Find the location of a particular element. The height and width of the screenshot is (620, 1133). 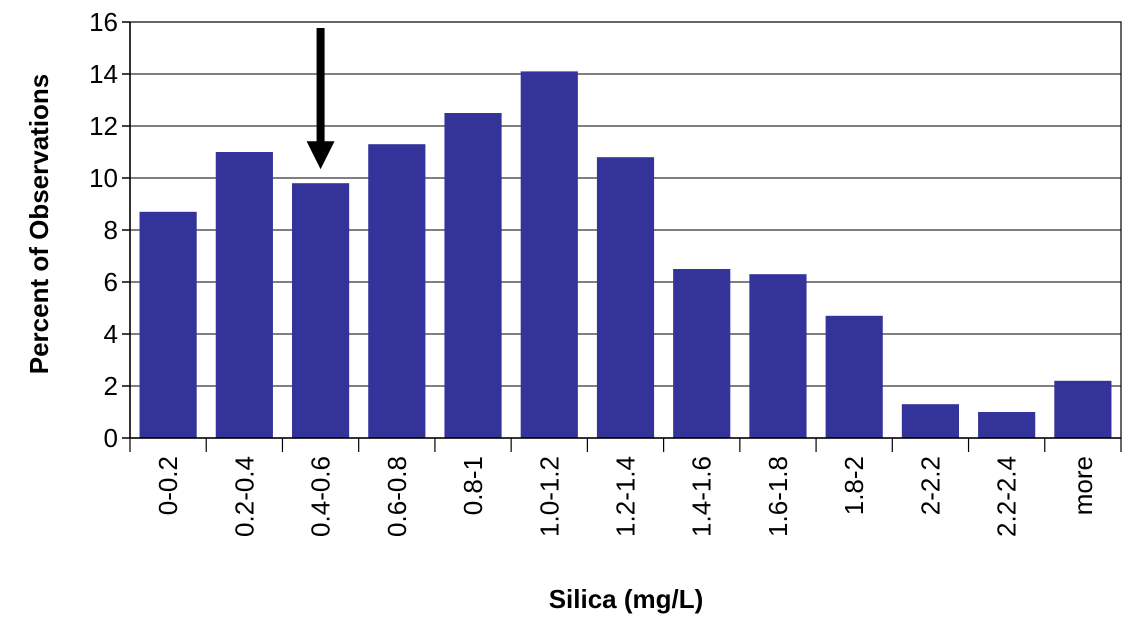

x-tick-label: 1.4-1.6 is located at coordinates (702, 496).